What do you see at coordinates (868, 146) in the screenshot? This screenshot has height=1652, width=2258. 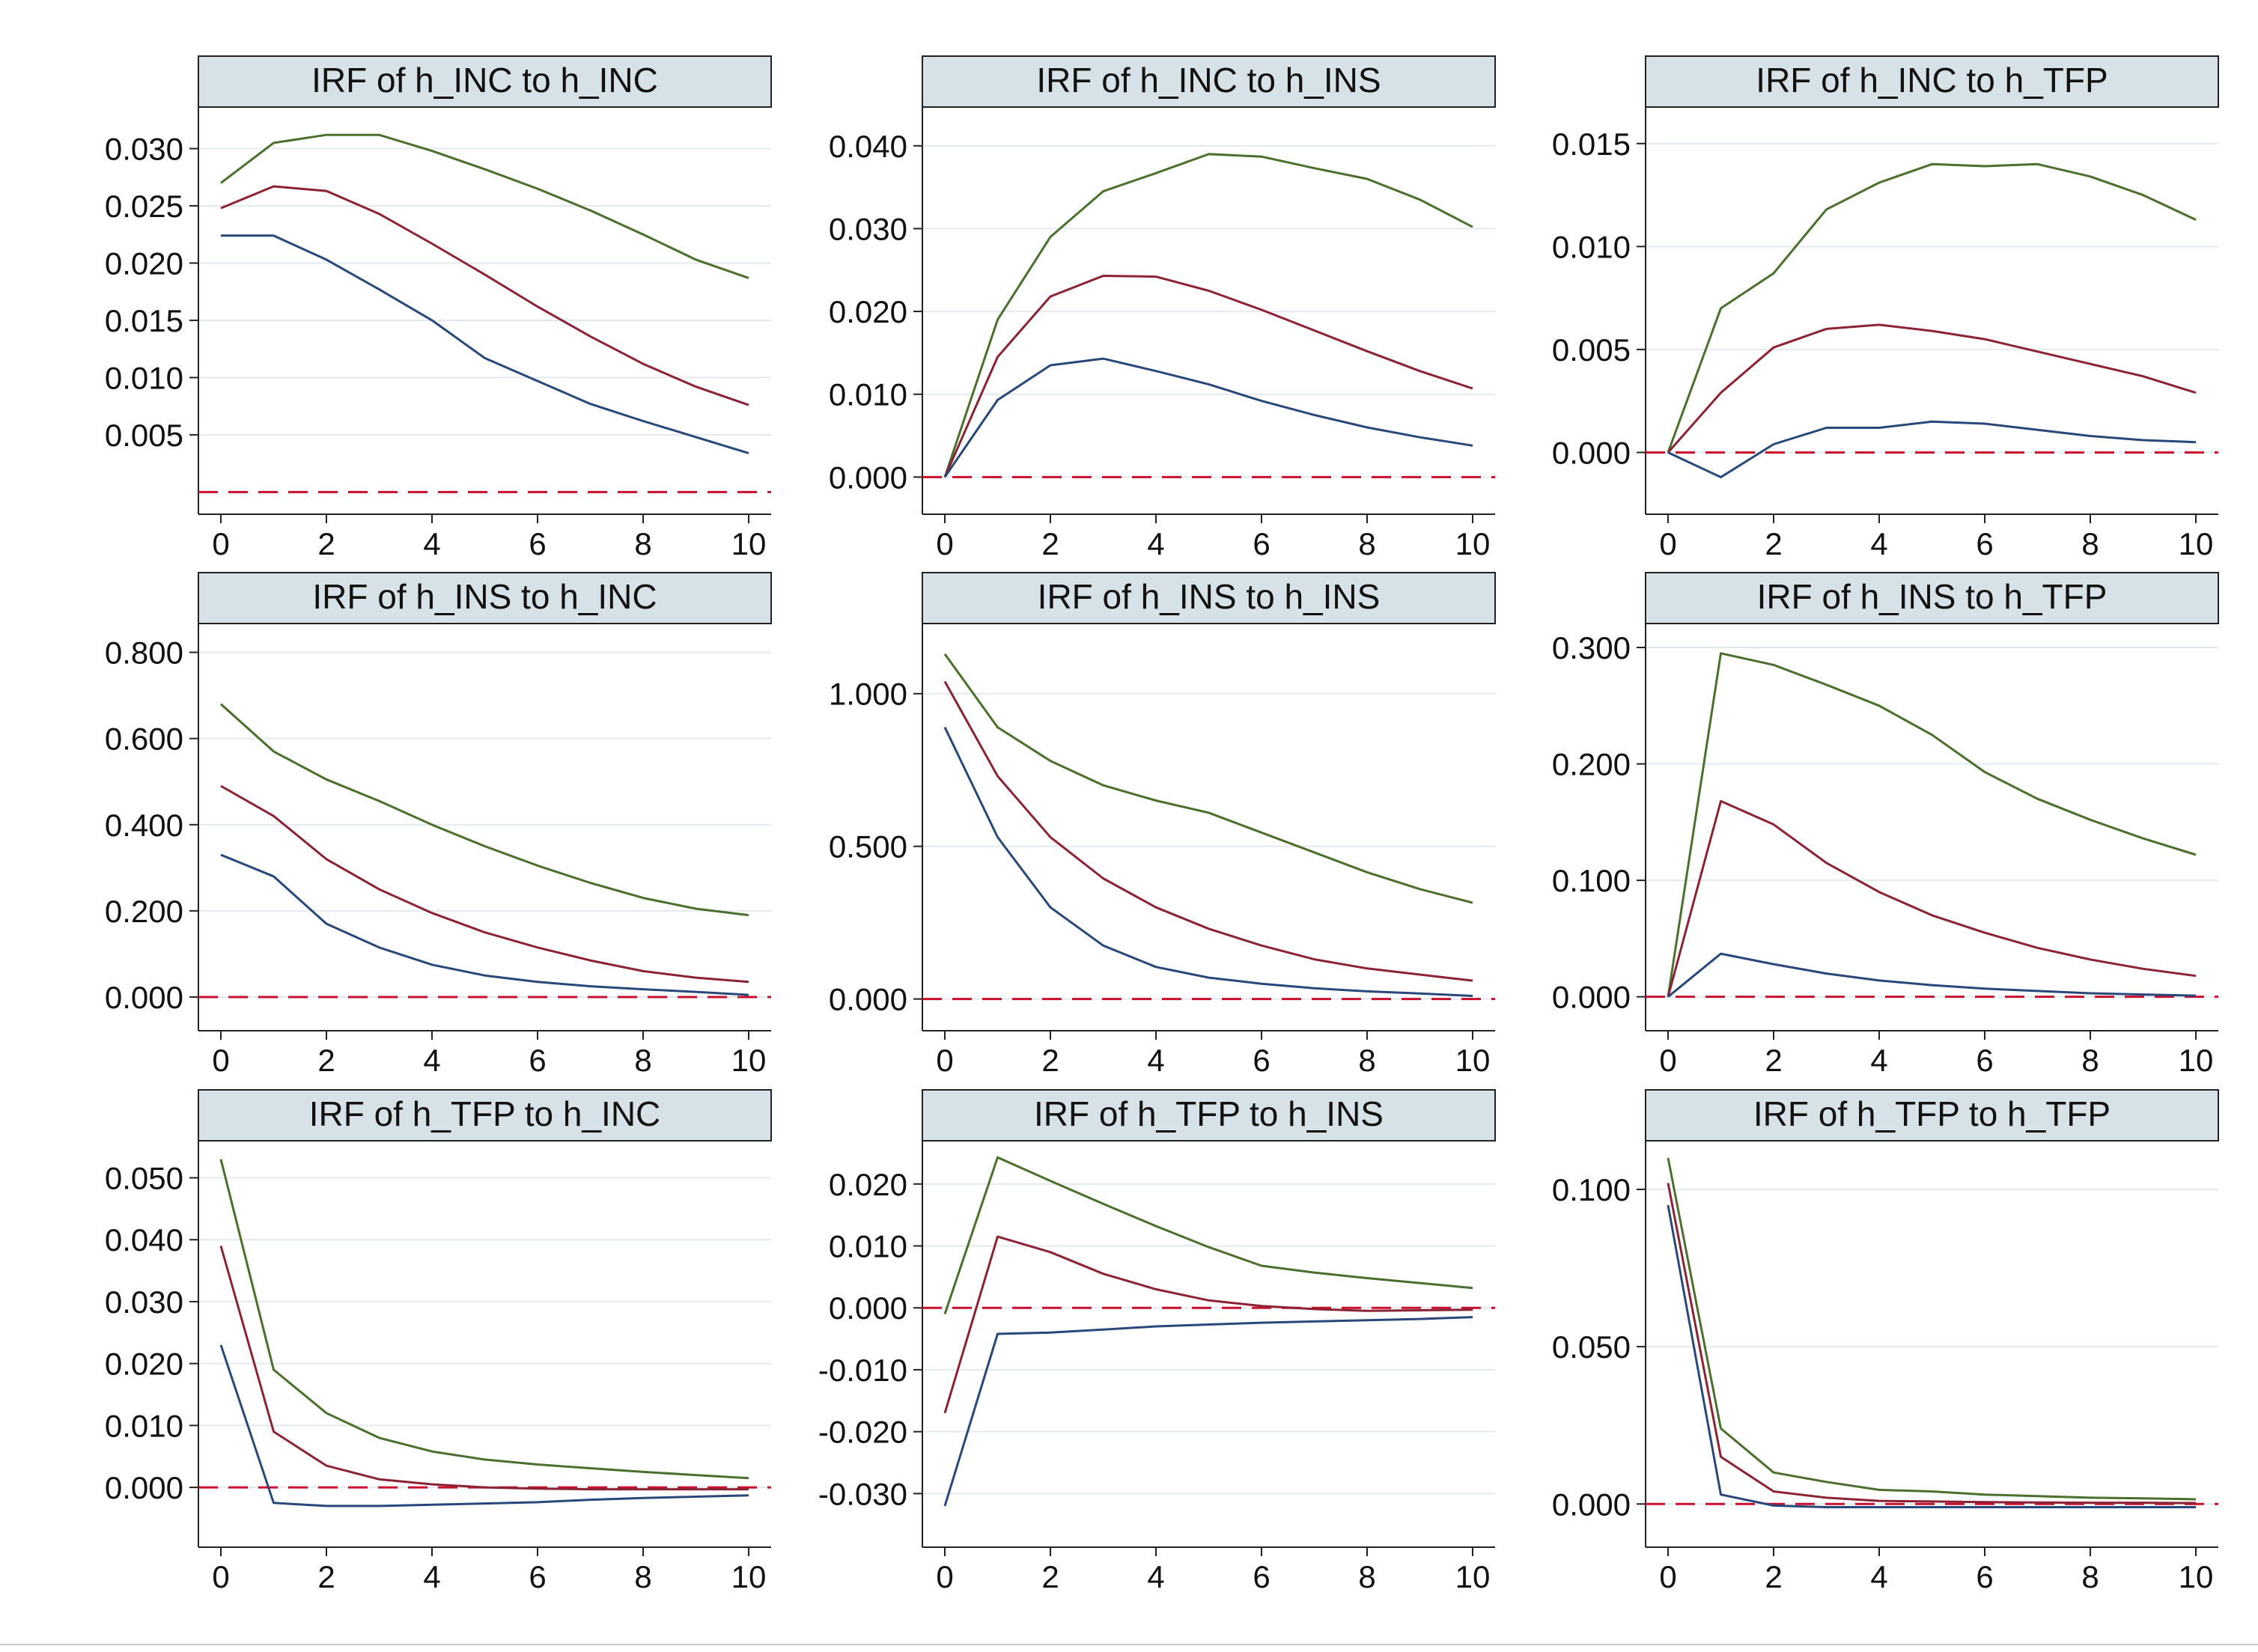 I see `y-tick-label: 0.040` at bounding box center [868, 146].